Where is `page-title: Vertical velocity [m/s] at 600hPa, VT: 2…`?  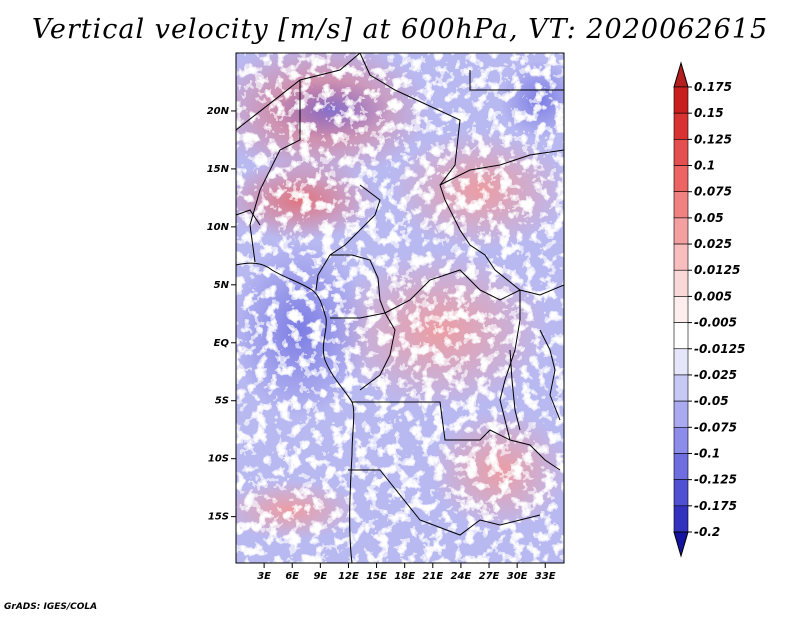
page-title: Vertical velocity [m/s] at 600hPa, VT: 2… is located at coordinates (400, 29).